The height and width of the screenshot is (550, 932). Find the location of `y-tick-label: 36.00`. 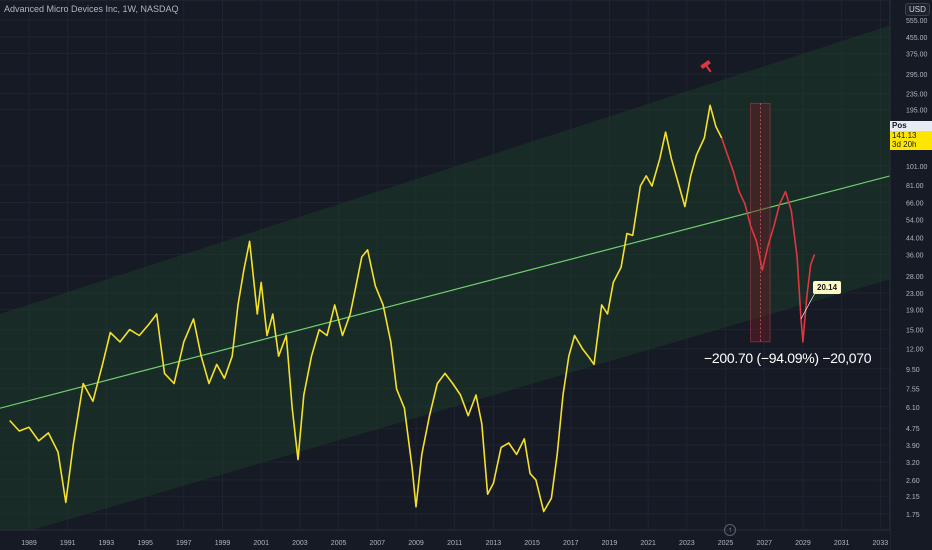

y-tick-label: 36.00 is located at coordinates (915, 256).